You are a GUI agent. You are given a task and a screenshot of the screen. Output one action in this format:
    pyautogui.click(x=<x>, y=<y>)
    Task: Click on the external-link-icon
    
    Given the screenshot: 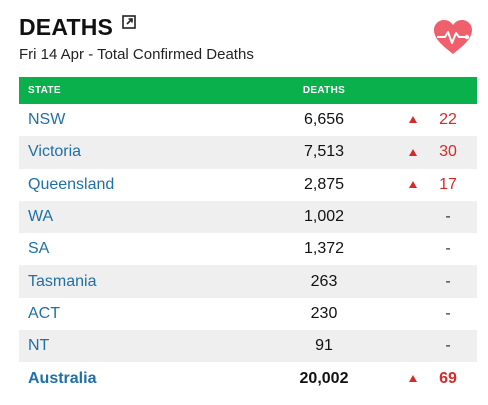 What is the action you would take?
    pyautogui.click(x=129, y=22)
    